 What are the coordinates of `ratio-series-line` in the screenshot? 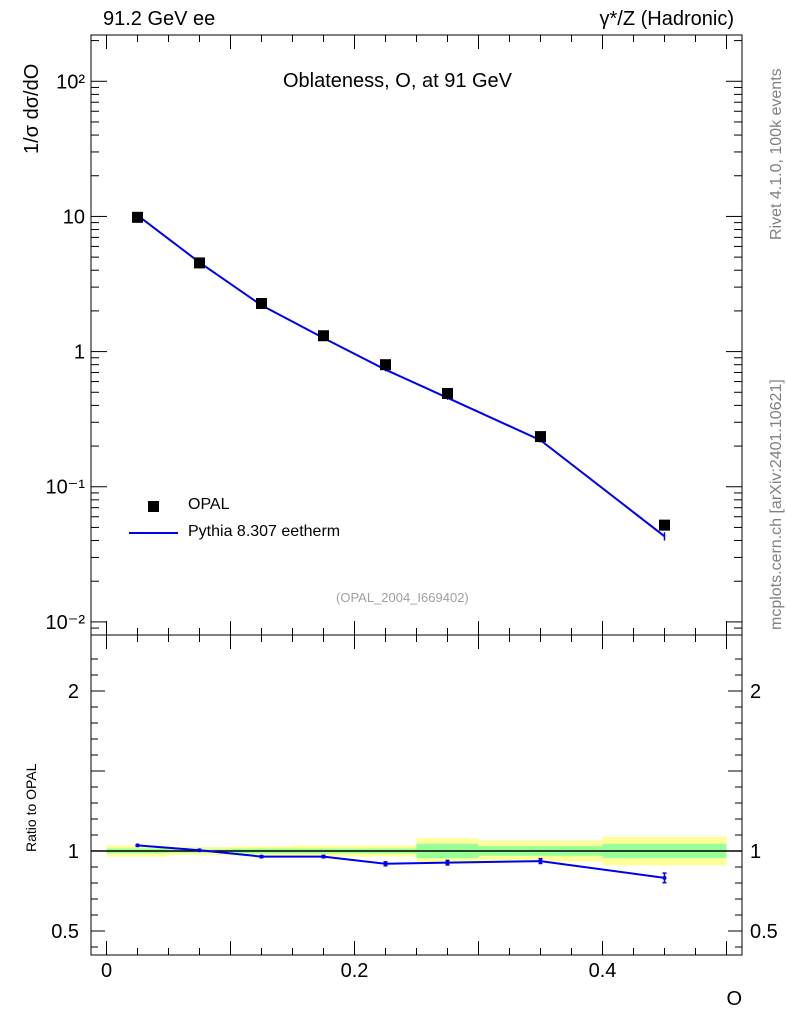 It's located at (401, 861).